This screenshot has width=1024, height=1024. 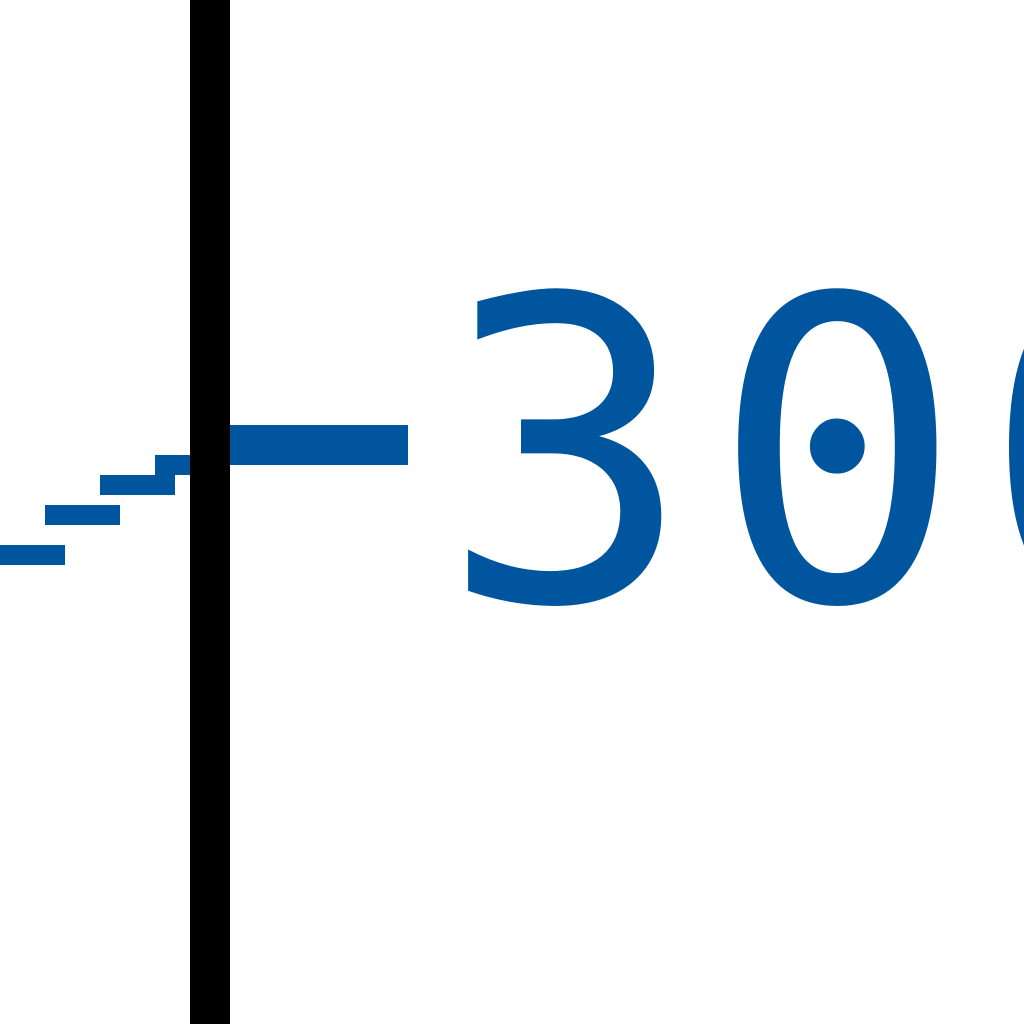 I want to click on y-axis-line, so click(x=210, y=512).